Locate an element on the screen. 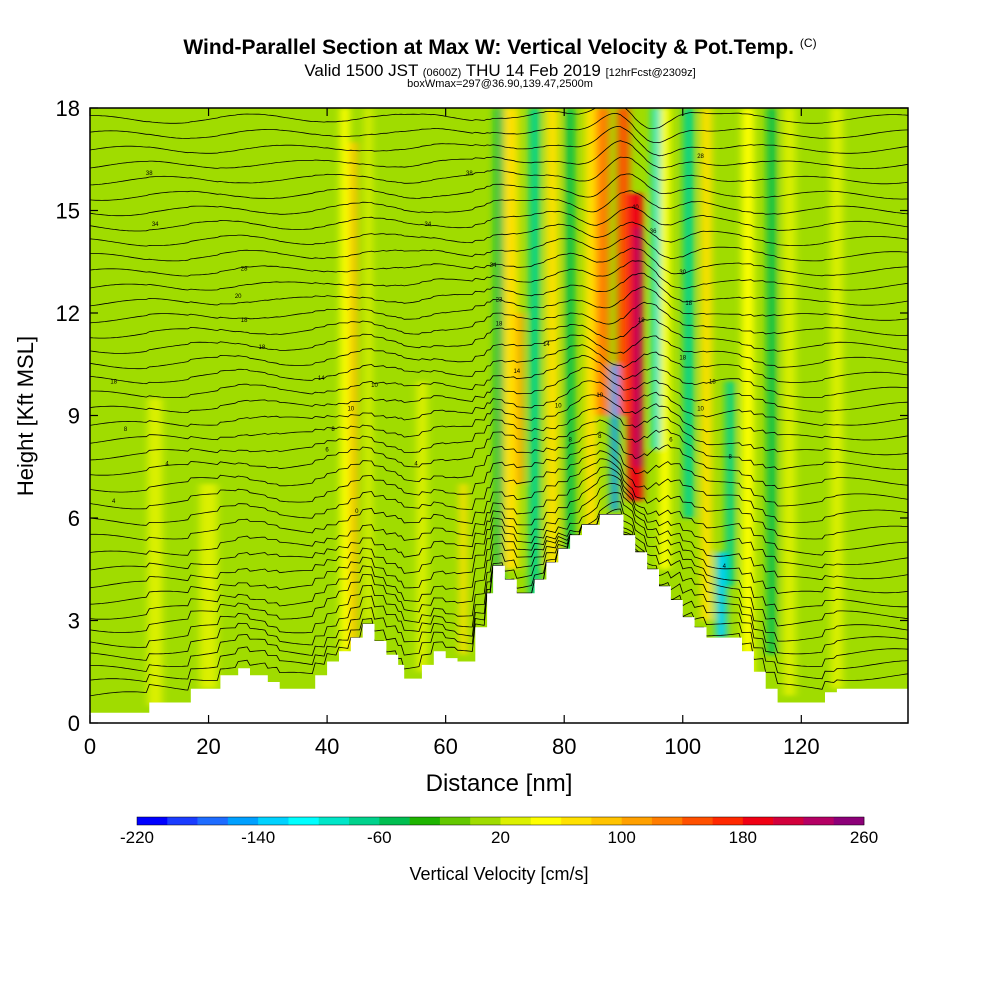 The height and width of the screenshot is (1000, 1000). isentrope-label: 23 is located at coordinates (499, 300).